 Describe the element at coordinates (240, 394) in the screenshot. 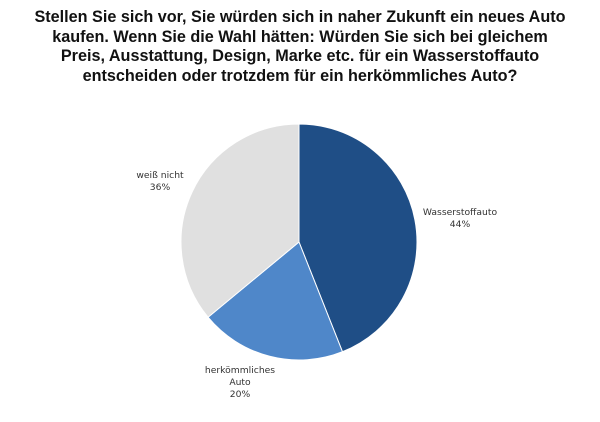

I see `label-herkoemmliches-auto-value: 20%` at that location.